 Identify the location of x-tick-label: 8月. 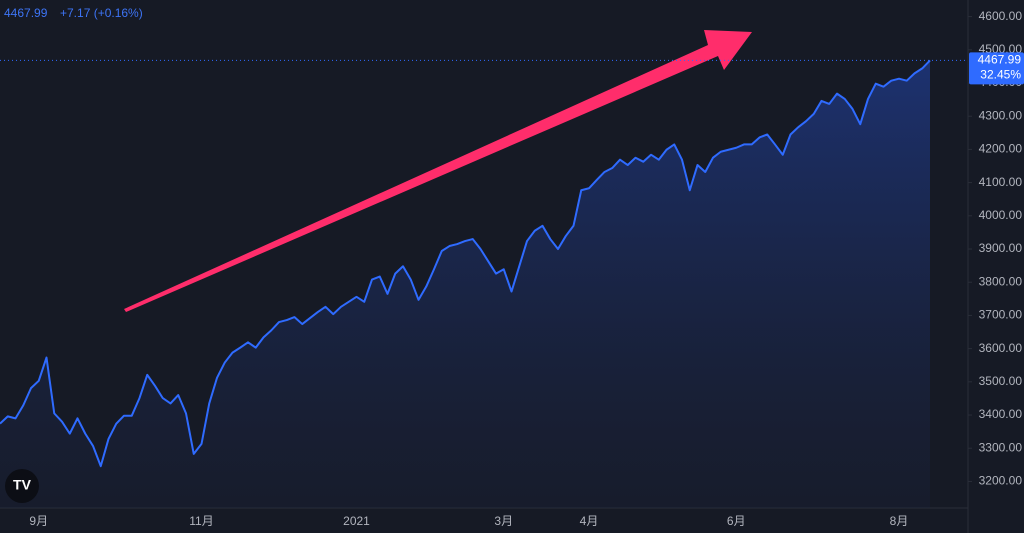
(899, 521).